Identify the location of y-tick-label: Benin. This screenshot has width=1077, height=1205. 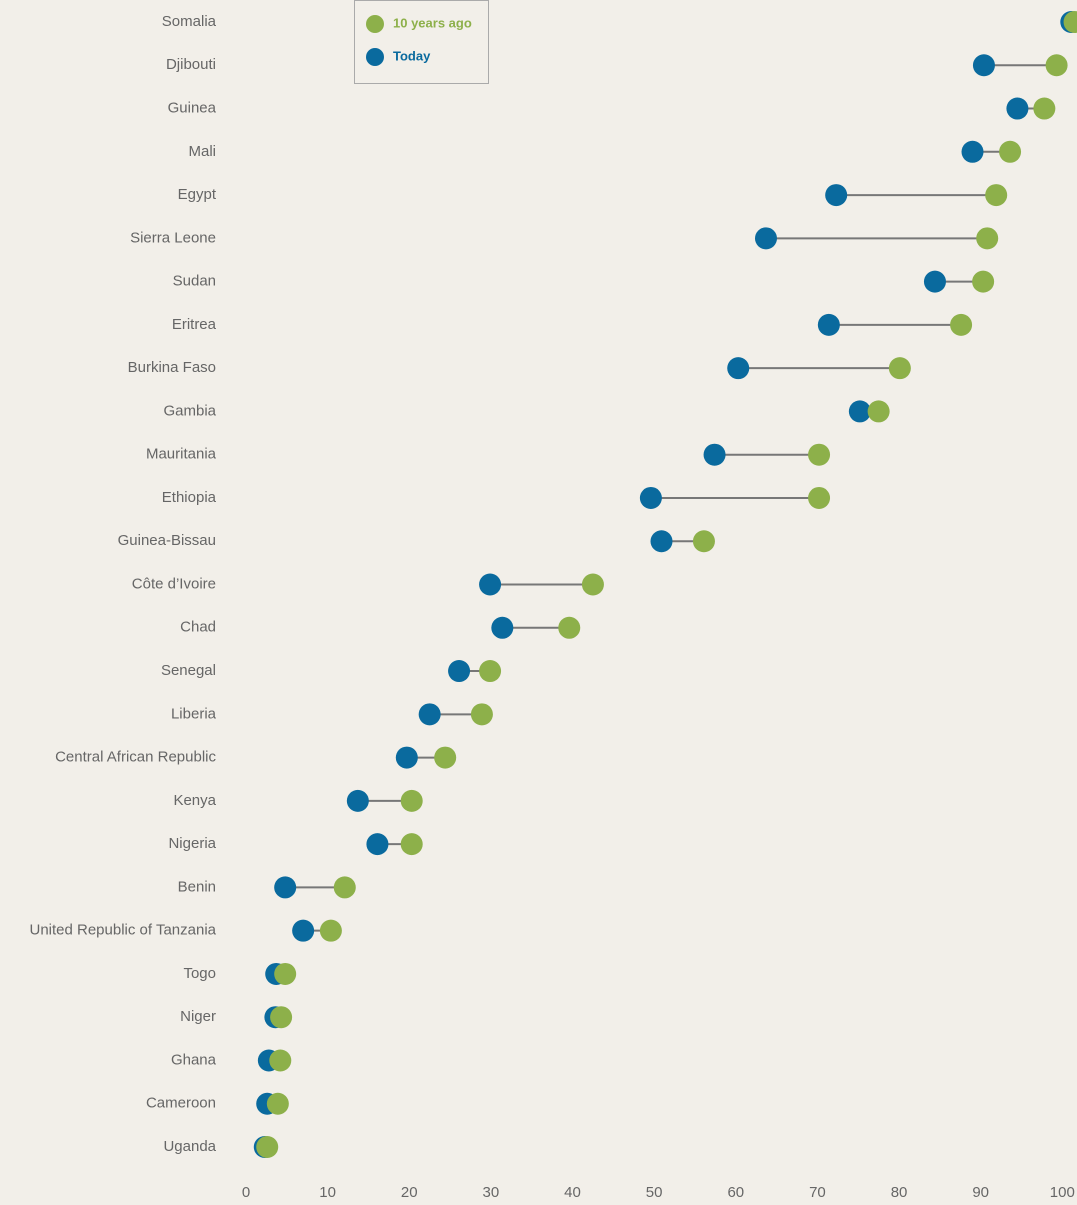
(197, 886).